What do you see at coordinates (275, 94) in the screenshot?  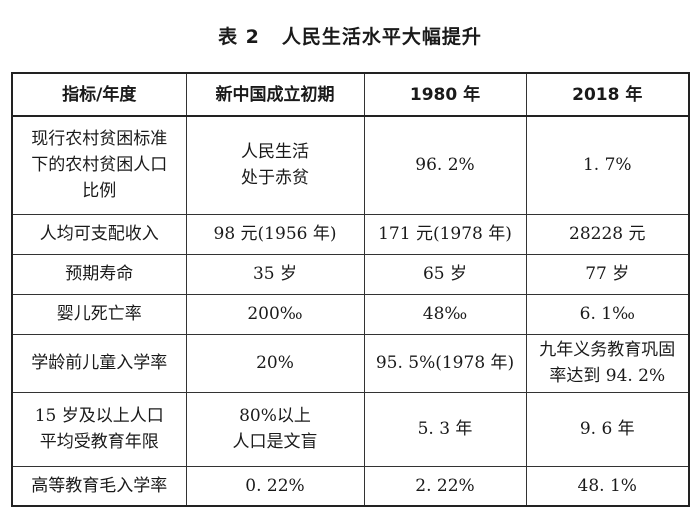 I see `header-early: 新中国成立初期` at bounding box center [275, 94].